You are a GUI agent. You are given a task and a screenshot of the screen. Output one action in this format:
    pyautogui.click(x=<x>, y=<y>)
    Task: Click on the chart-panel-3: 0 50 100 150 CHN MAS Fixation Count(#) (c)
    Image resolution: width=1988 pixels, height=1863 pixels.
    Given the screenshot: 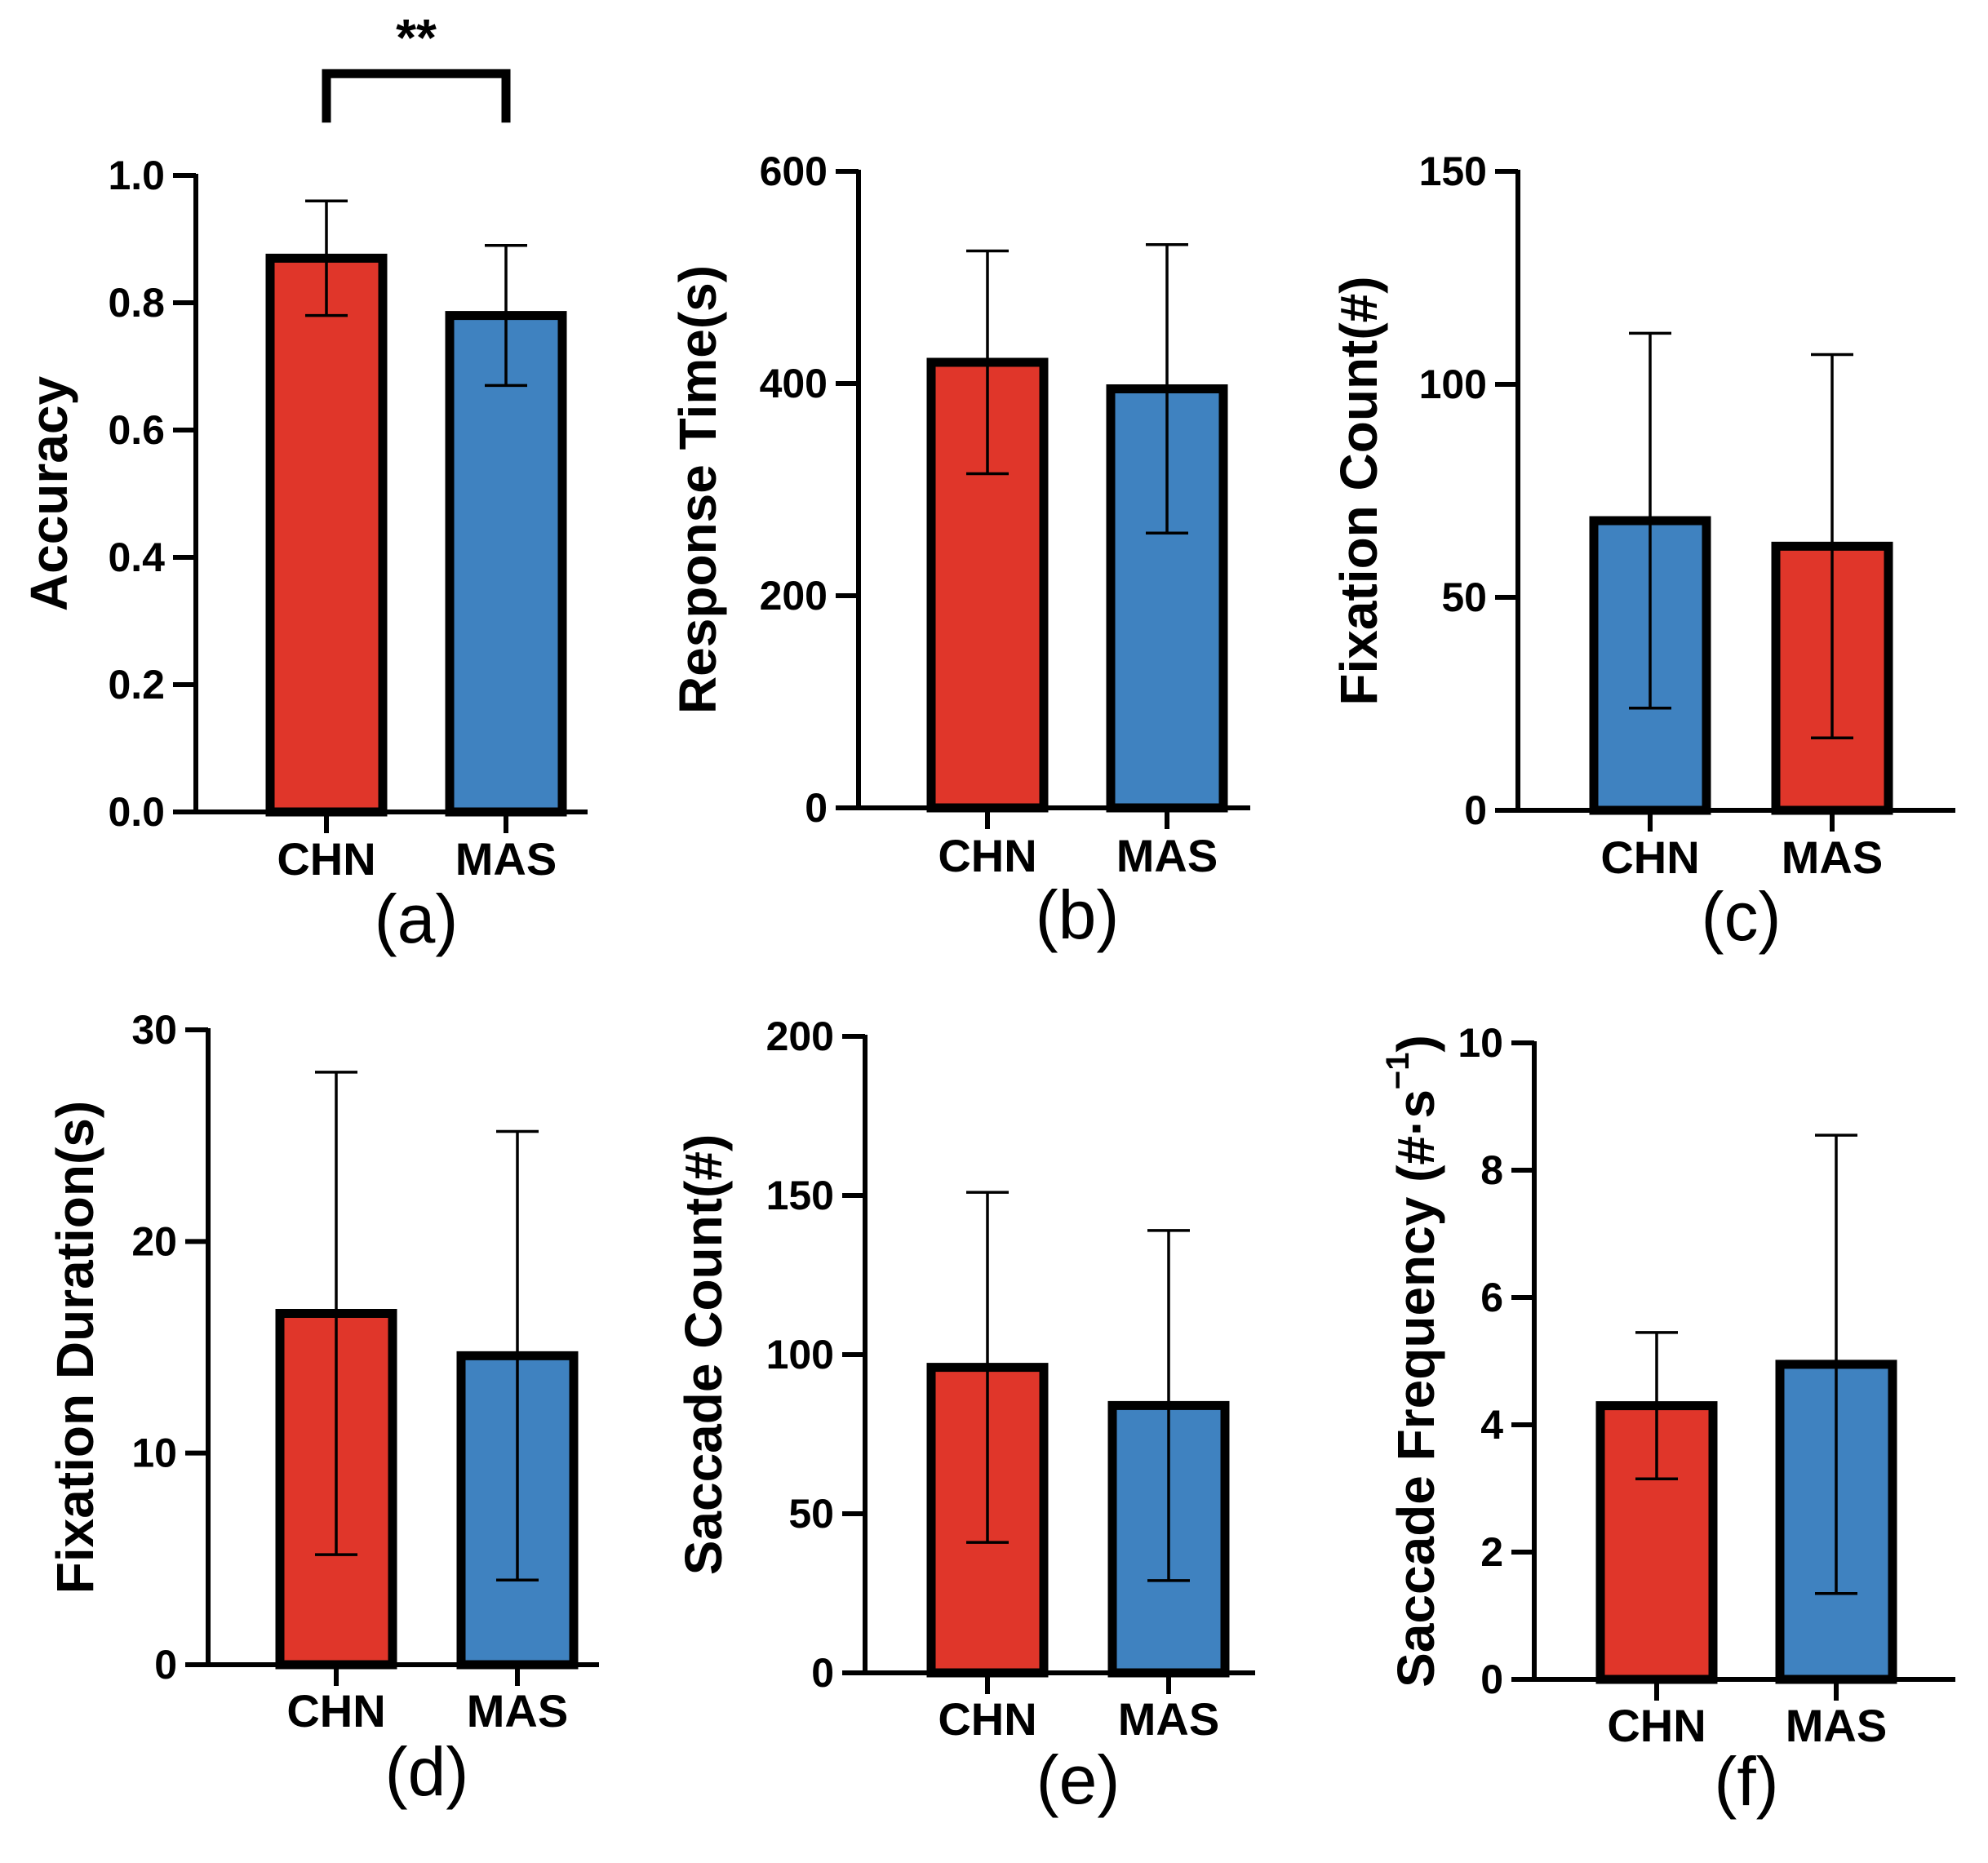 What is the action you would take?
    pyautogui.click(x=1642, y=552)
    